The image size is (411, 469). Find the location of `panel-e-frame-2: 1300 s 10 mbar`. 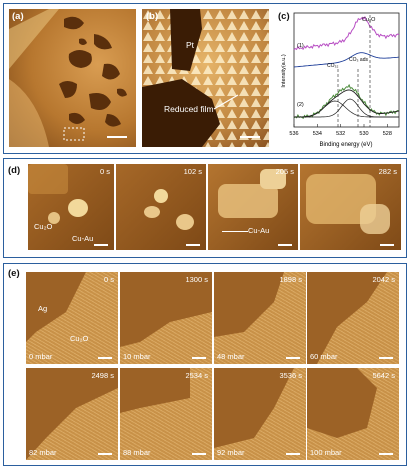

panel-e-frame-2: 1300 s 10 mbar is located at coordinates (166, 318).